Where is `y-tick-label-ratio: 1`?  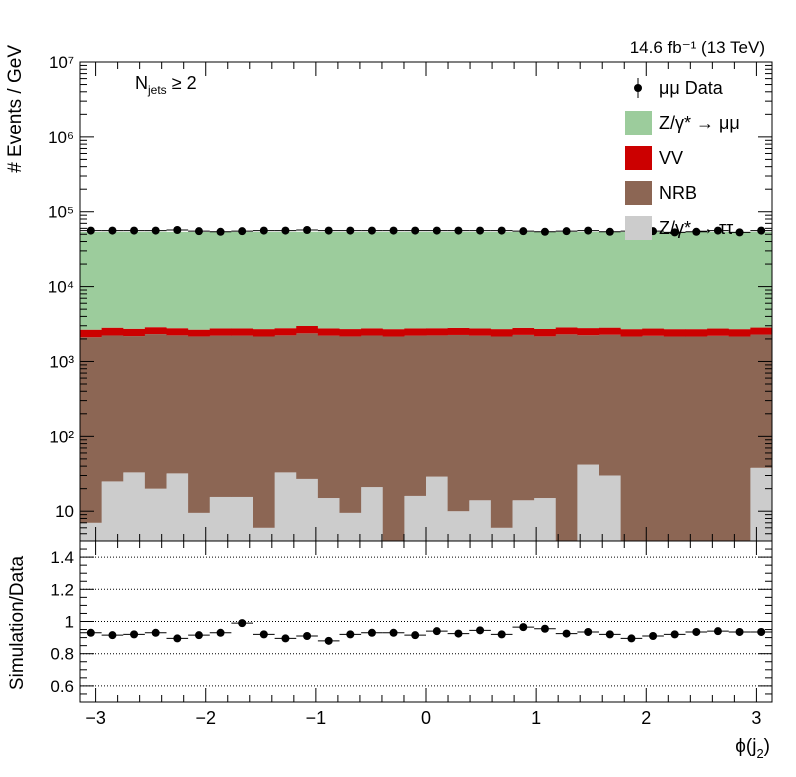 y-tick-label-ratio: 1 is located at coordinates (69, 622).